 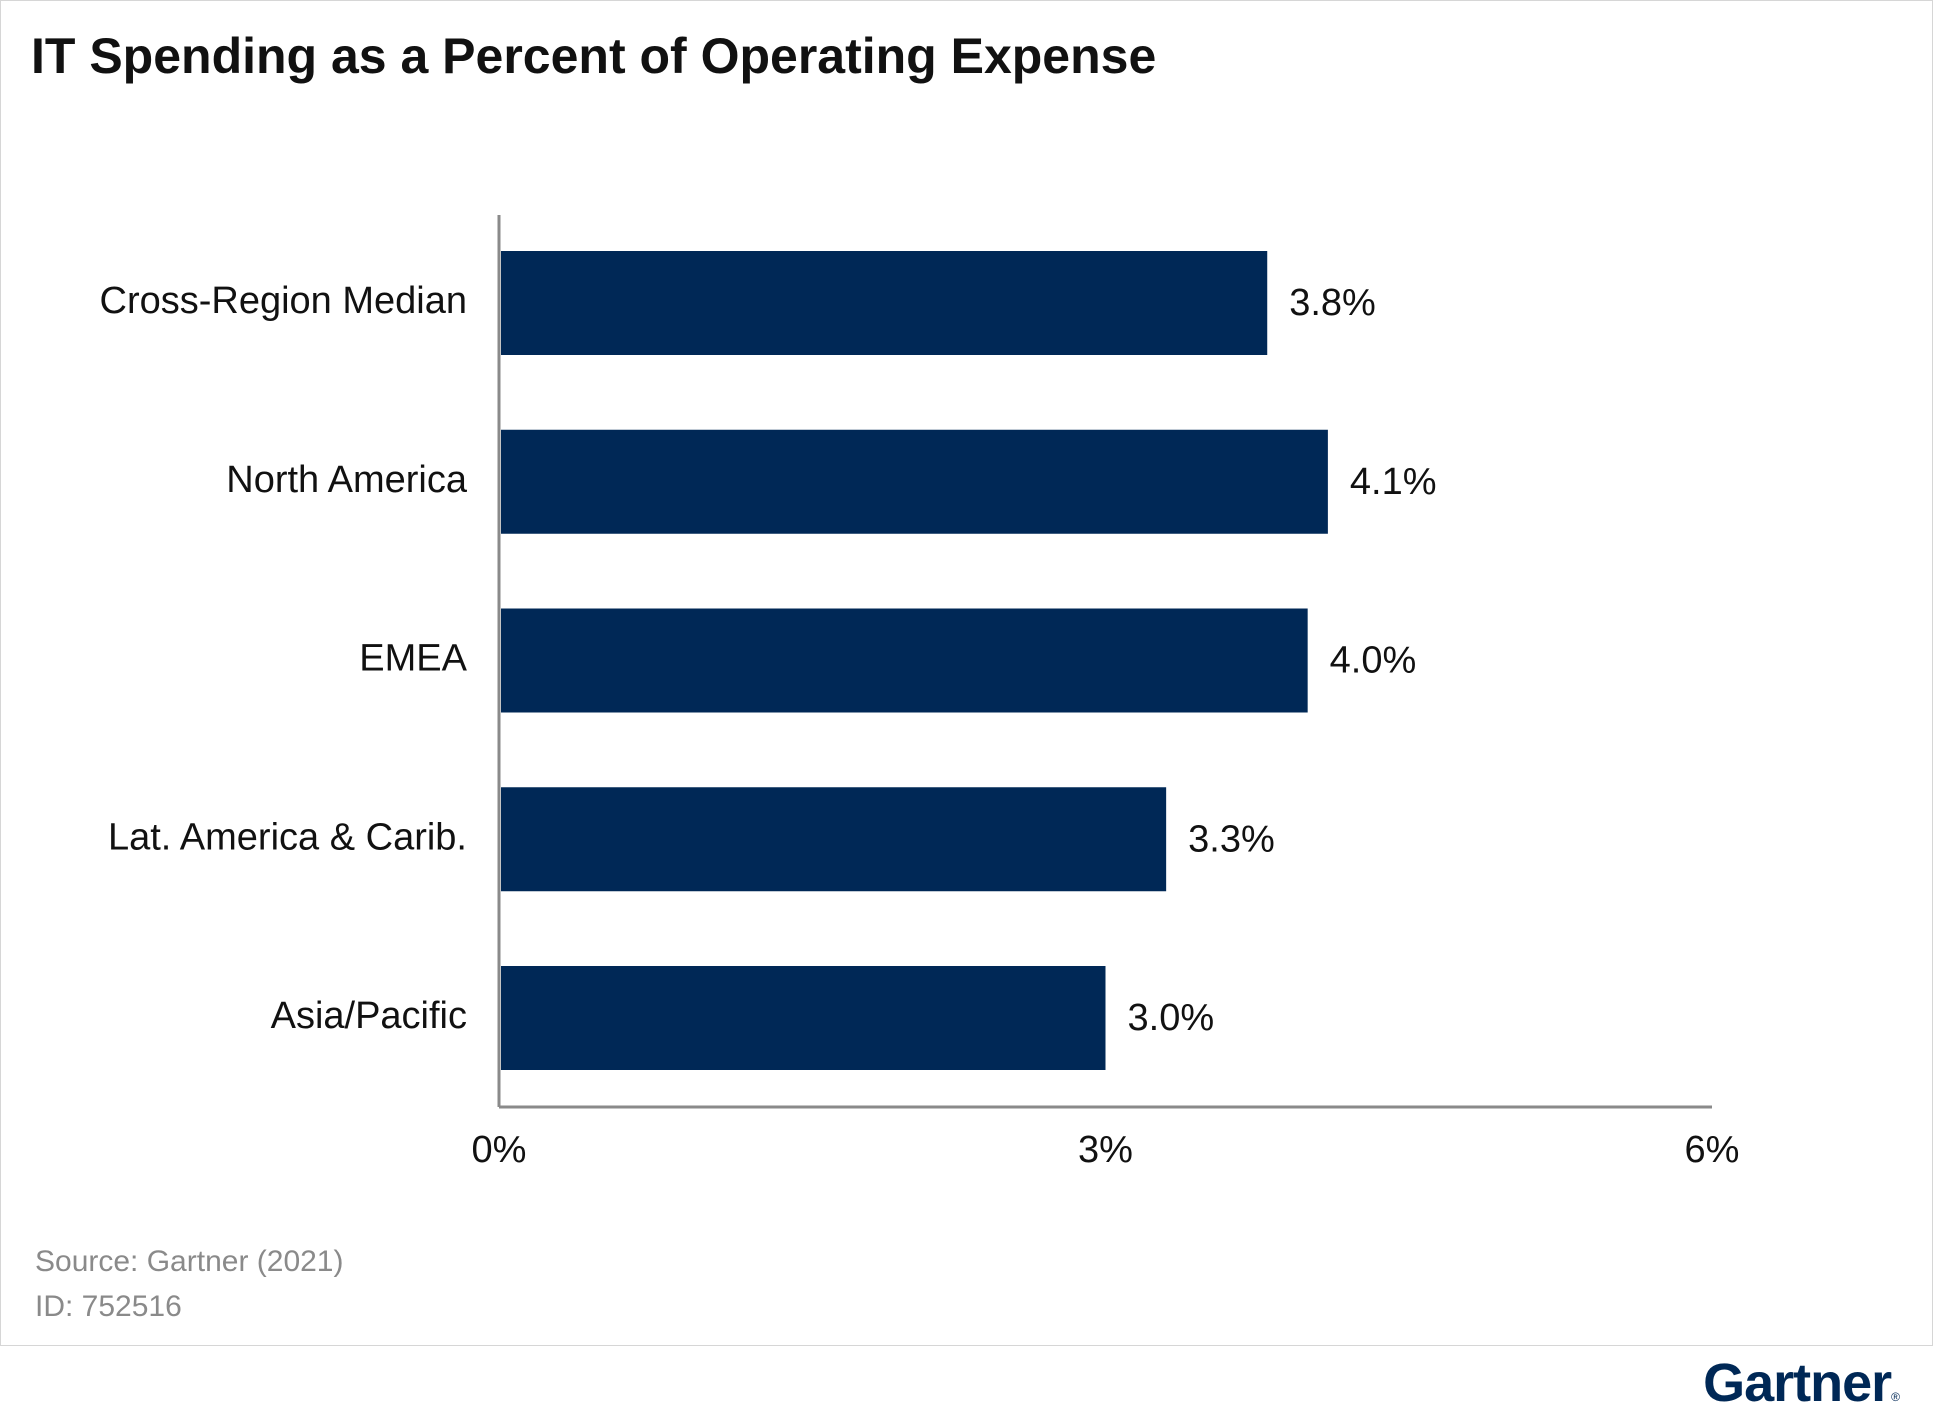 I want to click on category-label-0: Cross-Region Median, so click(x=284, y=301).